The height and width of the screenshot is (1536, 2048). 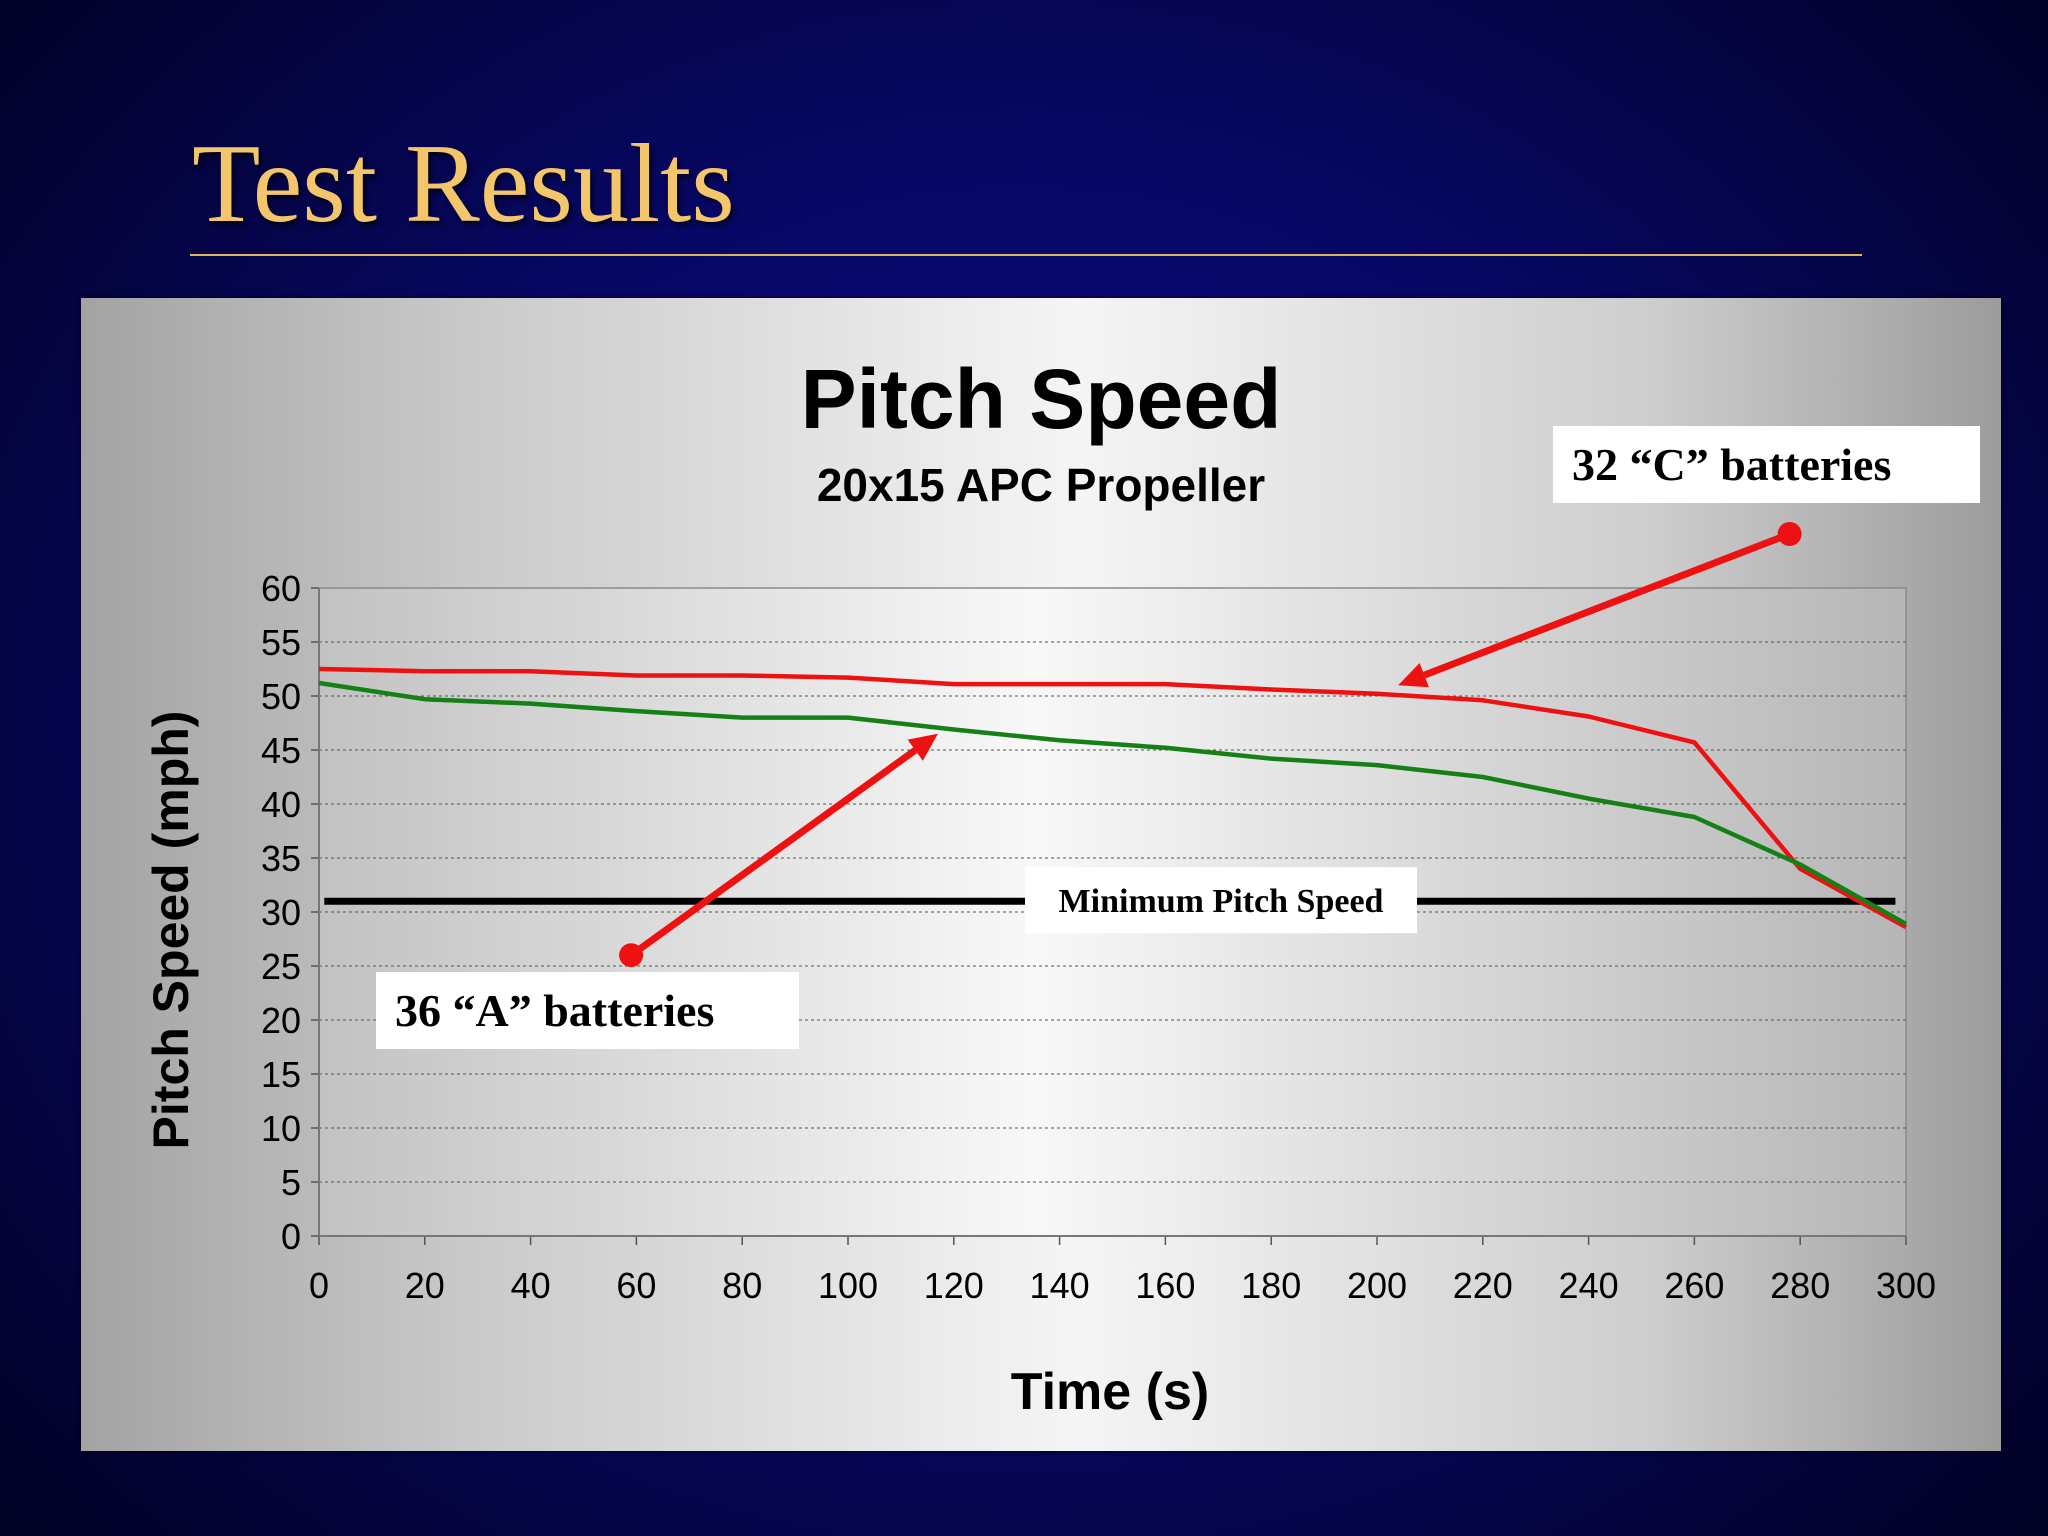 I want to click on x-tick-label: 60, so click(x=636, y=1285).